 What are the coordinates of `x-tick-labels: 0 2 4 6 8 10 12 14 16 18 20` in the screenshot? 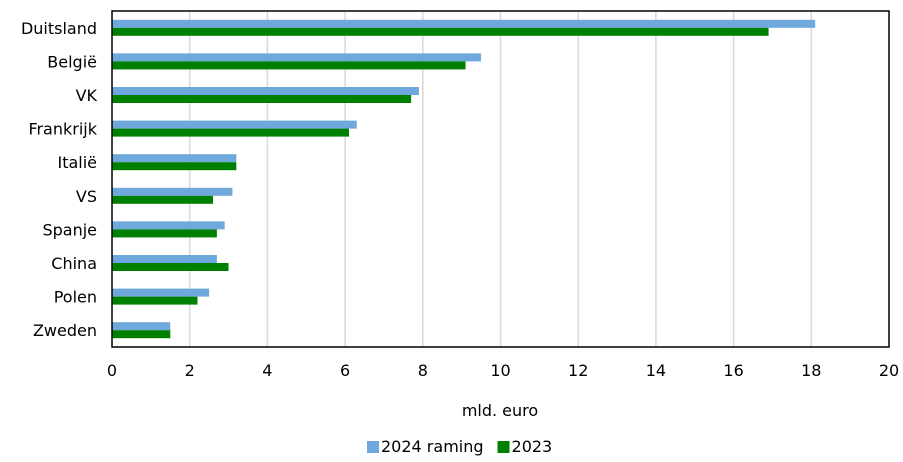 It's located at (503, 370).